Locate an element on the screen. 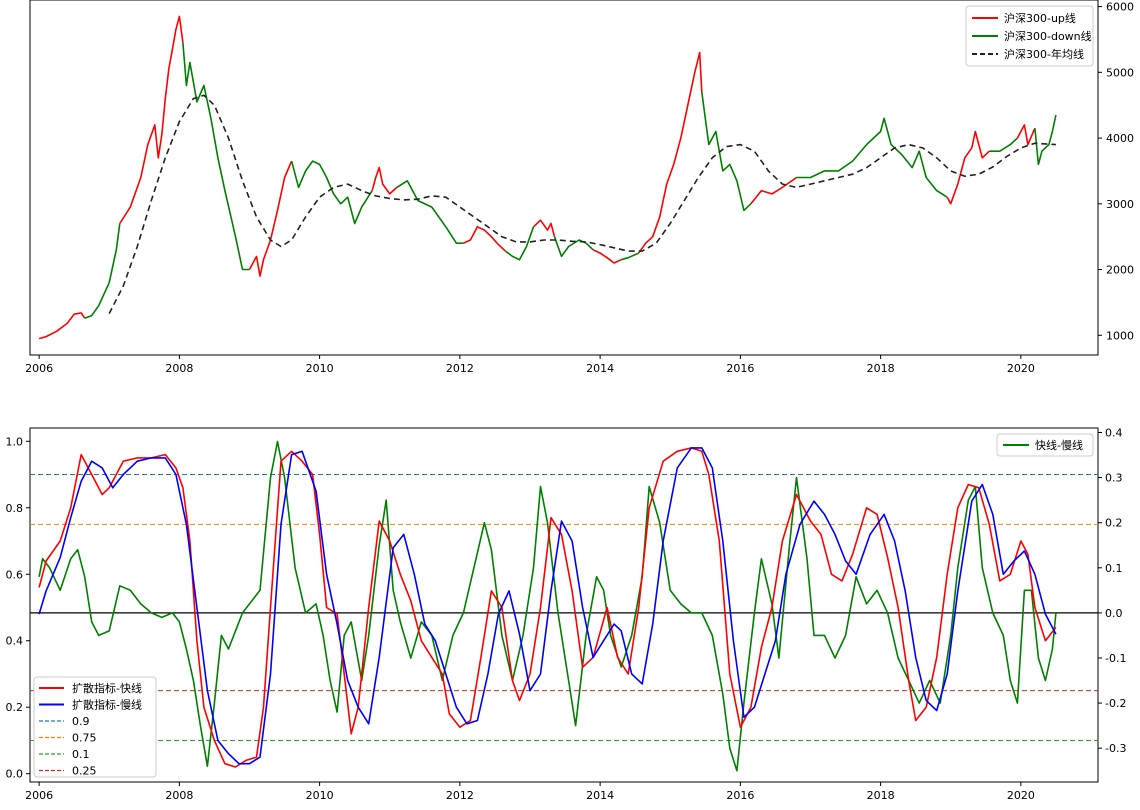  bottom-left-y-tick-label: 1.0 is located at coordinates (15, 441).